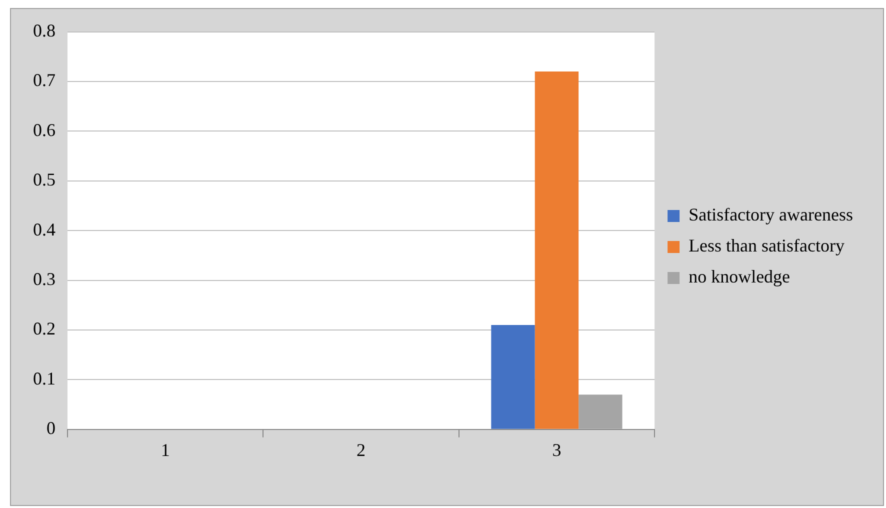 The width and height of the screenshot is (886, 508). What do you see at coordinates (771, 214) in the screenshot?
I see `legend-label: Satisfactory awareness` at bounding box center [771, 214].